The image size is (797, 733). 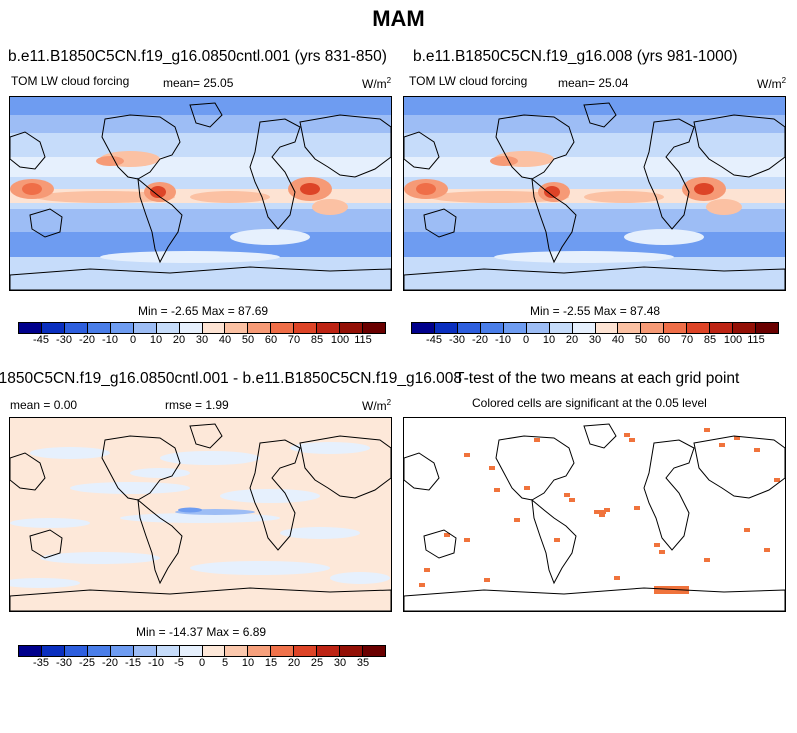 What do you see at coordinates (198, 83) in the screenshot?
I see `panel1-mean: mean= 25.05` at bounding box center [198, 83].